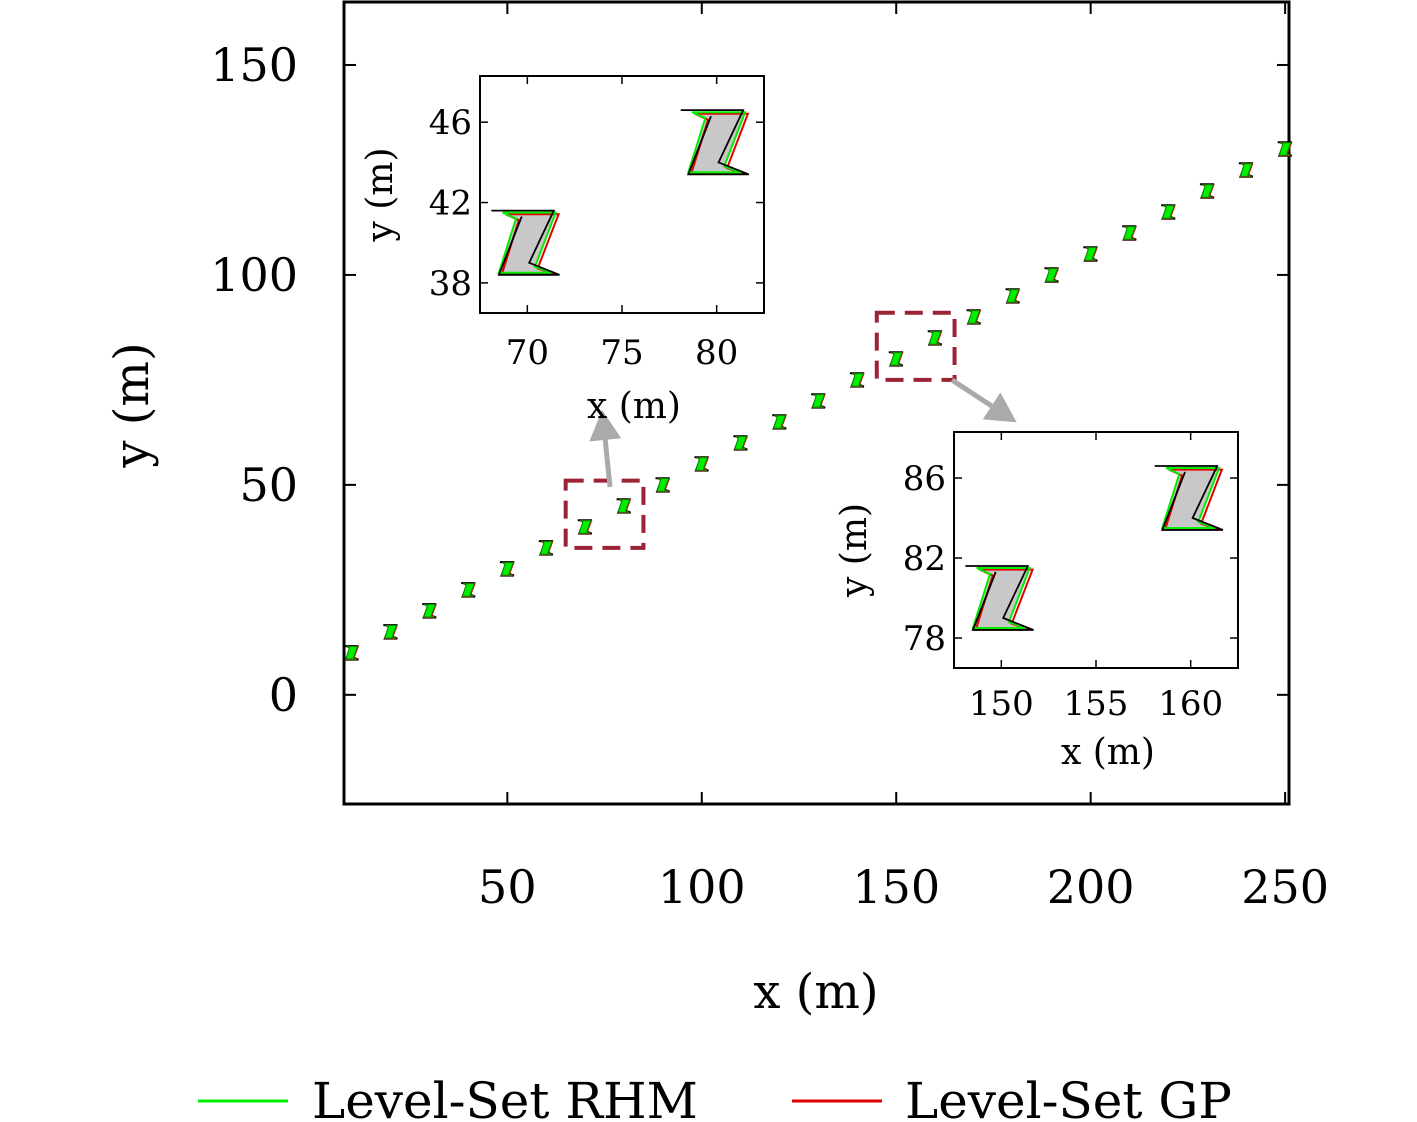 This screenshot has height=1122, width=1417. I want to click on inset-y-tick-label: 82, so click(924, 559).